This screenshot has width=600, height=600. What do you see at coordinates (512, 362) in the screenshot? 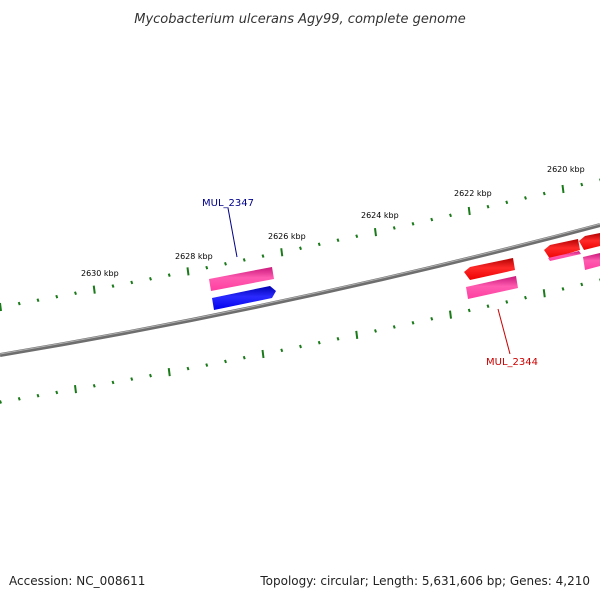
I see `gene-label-lower: MUL_2344` at bounding box center [512, 362].